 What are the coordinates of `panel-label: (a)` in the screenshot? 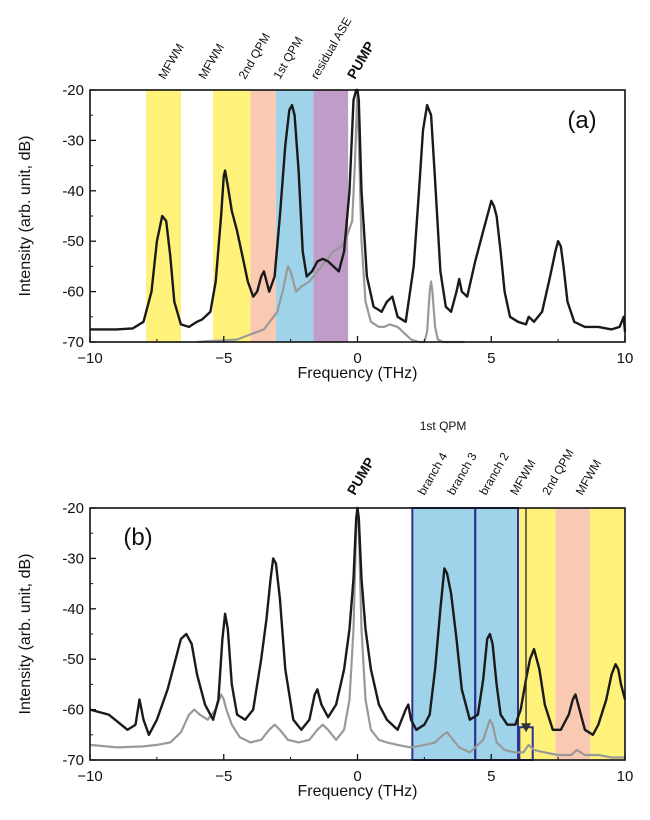 It's located at (581, 120).